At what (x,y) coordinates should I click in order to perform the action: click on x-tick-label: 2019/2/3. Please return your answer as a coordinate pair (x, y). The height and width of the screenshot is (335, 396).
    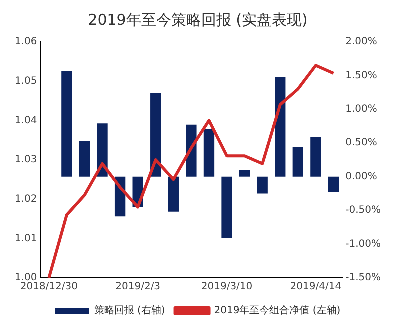
    Looking at the image, I should click on (138, 287).